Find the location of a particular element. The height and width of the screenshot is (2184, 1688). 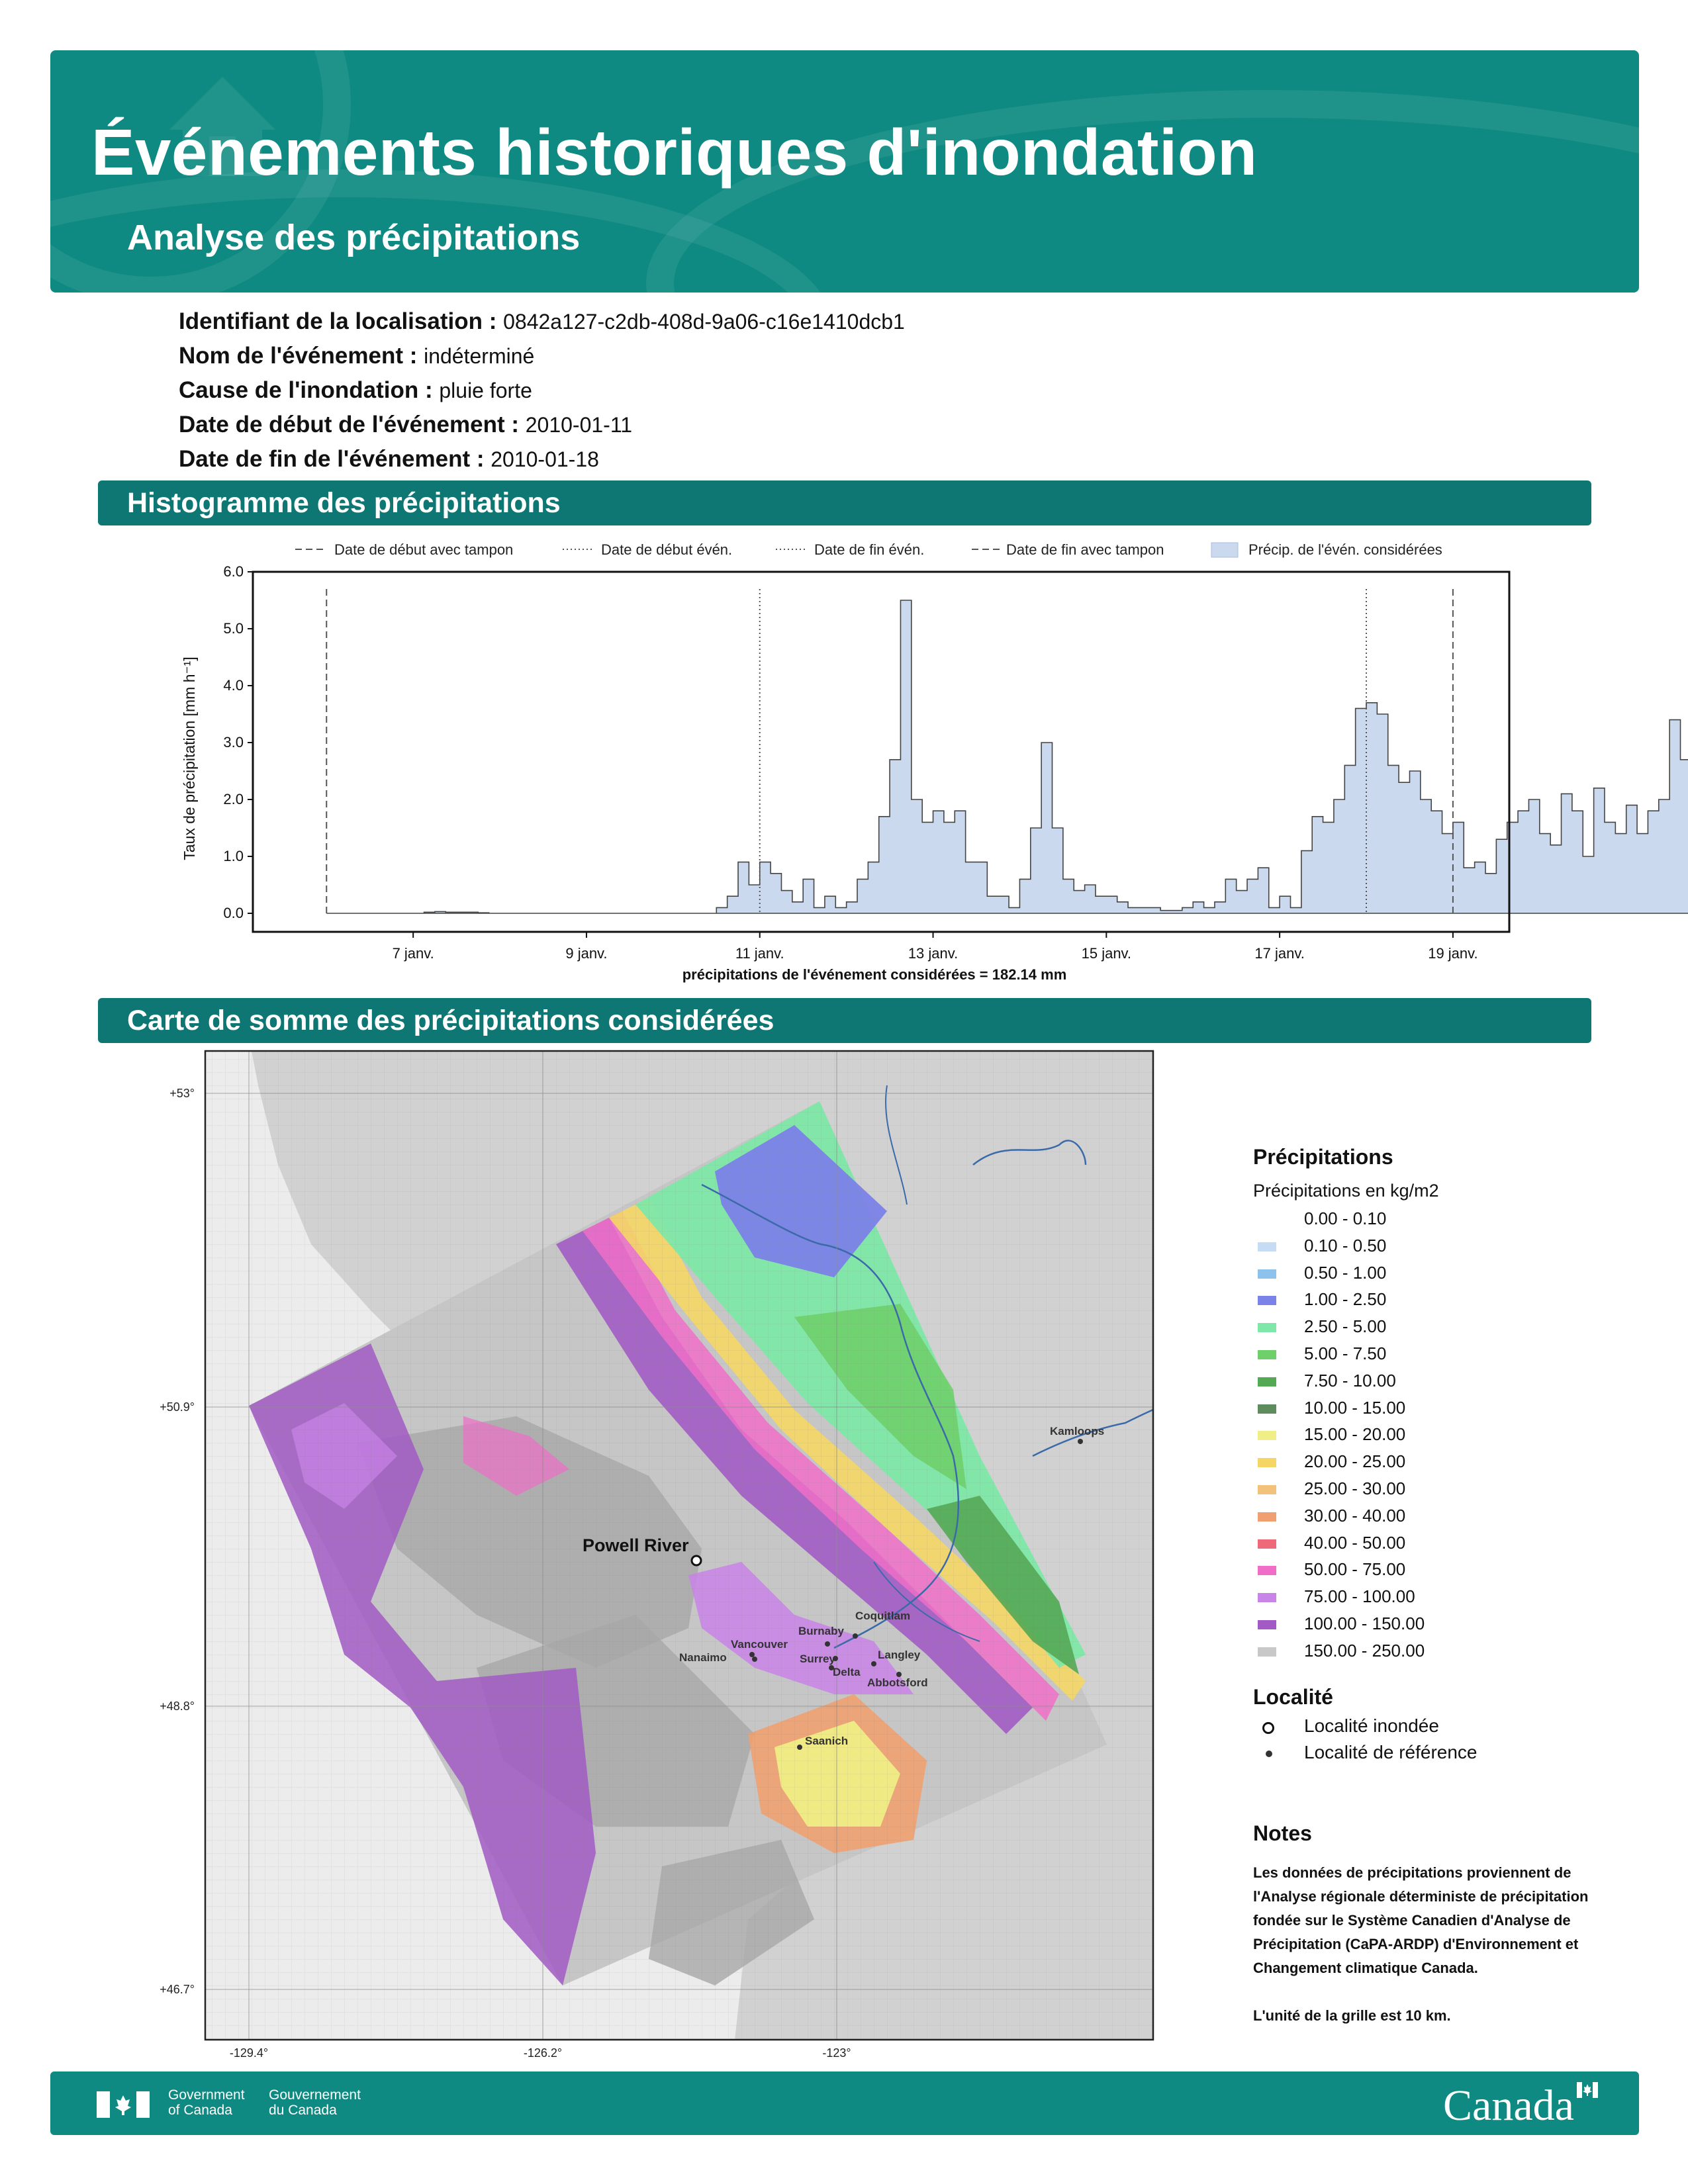

legend-bin-label: 75.00 - 100.00 is located at coordinates (1359, 1596).